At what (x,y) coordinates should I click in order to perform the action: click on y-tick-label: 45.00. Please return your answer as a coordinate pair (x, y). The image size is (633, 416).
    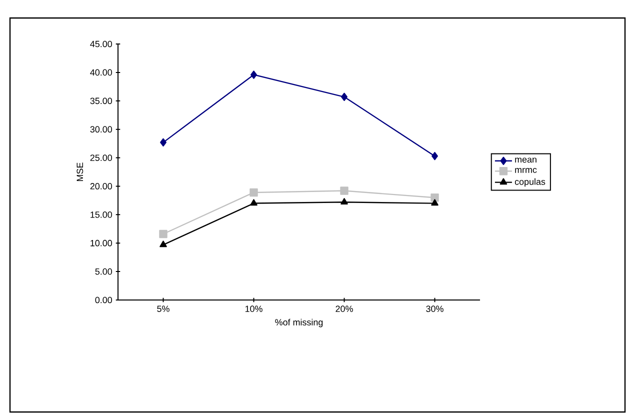
    Looking at the image, I should click on (101, 44).